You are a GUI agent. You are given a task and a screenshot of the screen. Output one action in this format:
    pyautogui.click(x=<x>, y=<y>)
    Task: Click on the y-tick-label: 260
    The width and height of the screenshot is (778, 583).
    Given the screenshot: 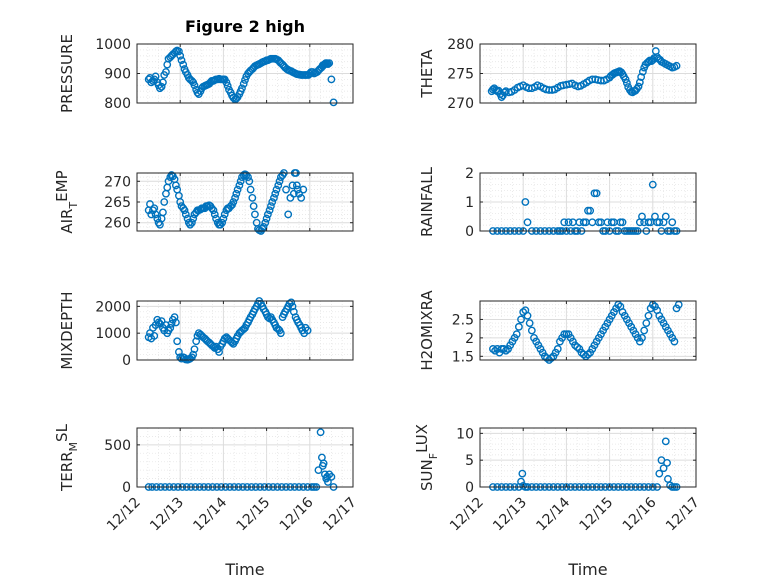 What is the action you would take?
    pyautogui.click(x=117, y=224)
    